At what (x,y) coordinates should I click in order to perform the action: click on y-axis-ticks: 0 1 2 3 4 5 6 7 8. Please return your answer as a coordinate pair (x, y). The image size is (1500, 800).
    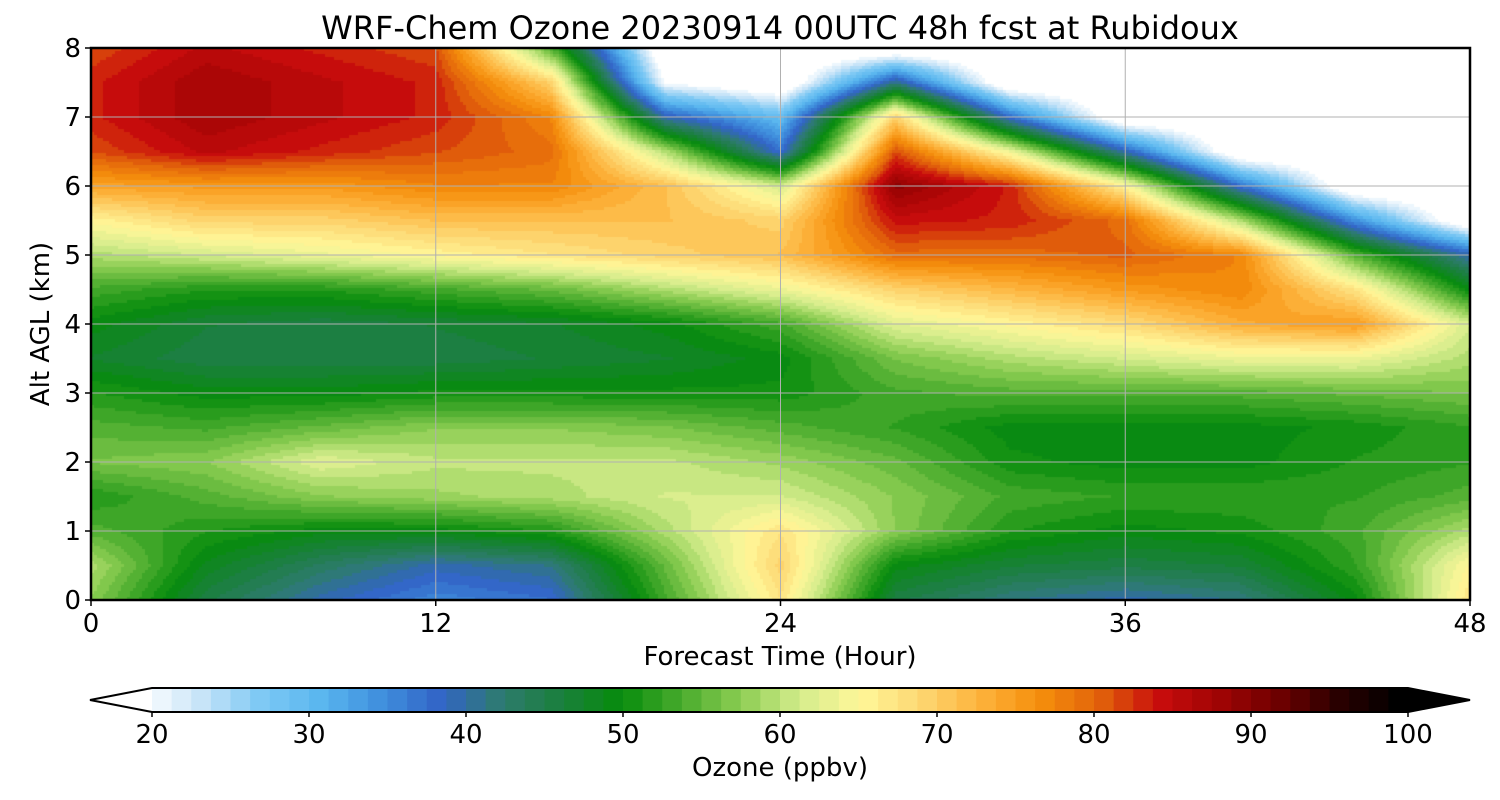
    Looking at the image, I should click on (77, 325).